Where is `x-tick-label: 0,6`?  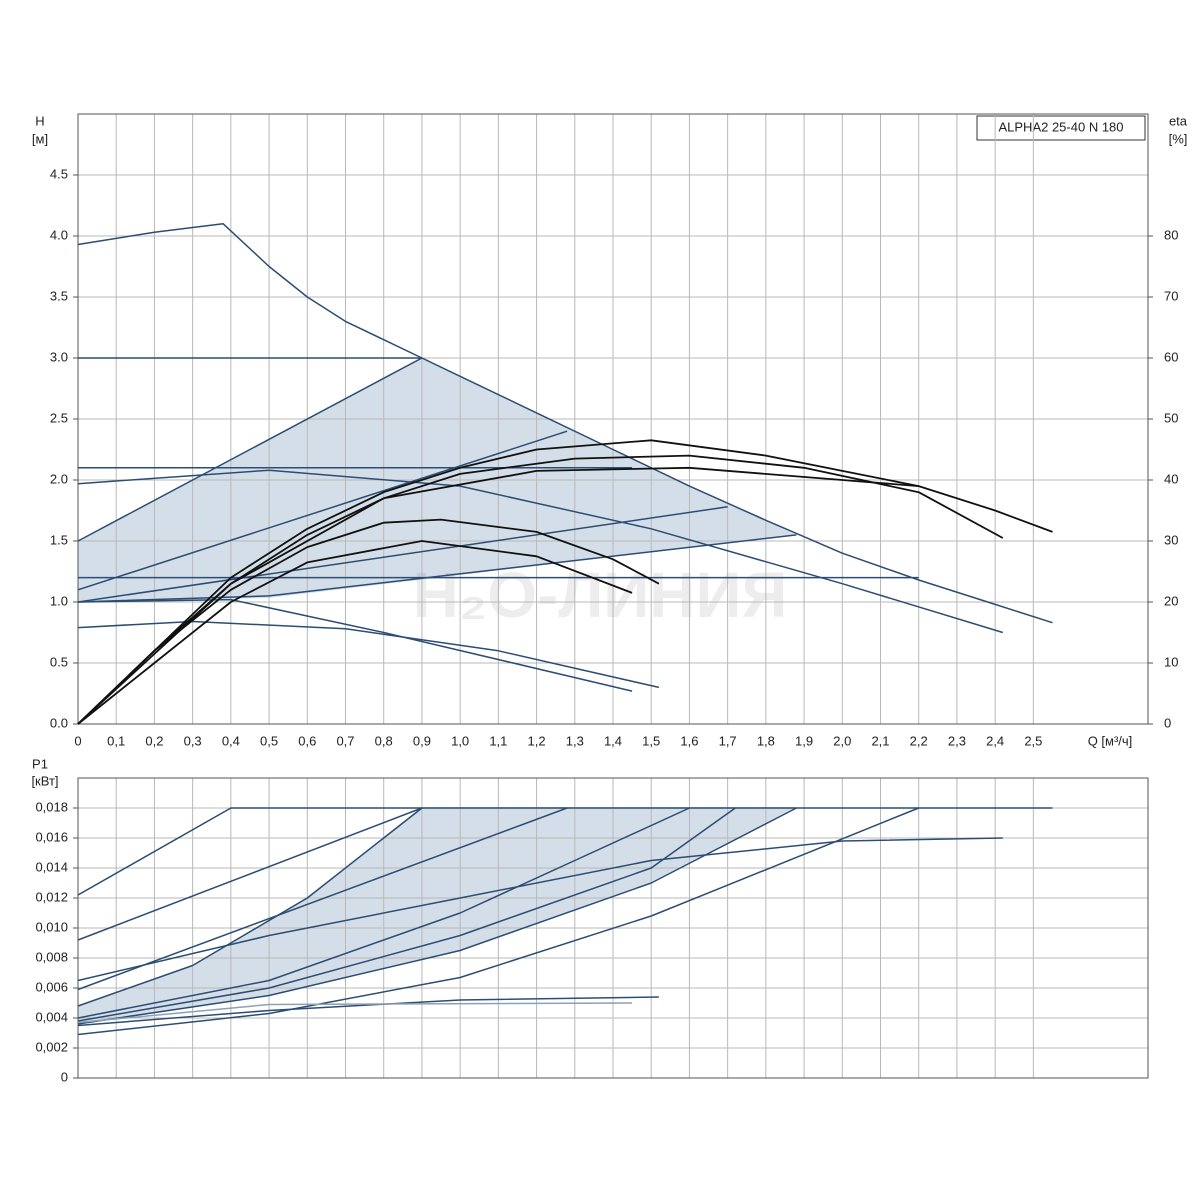 x-tick-label: 0,6 is located at coordinates (307, 740).